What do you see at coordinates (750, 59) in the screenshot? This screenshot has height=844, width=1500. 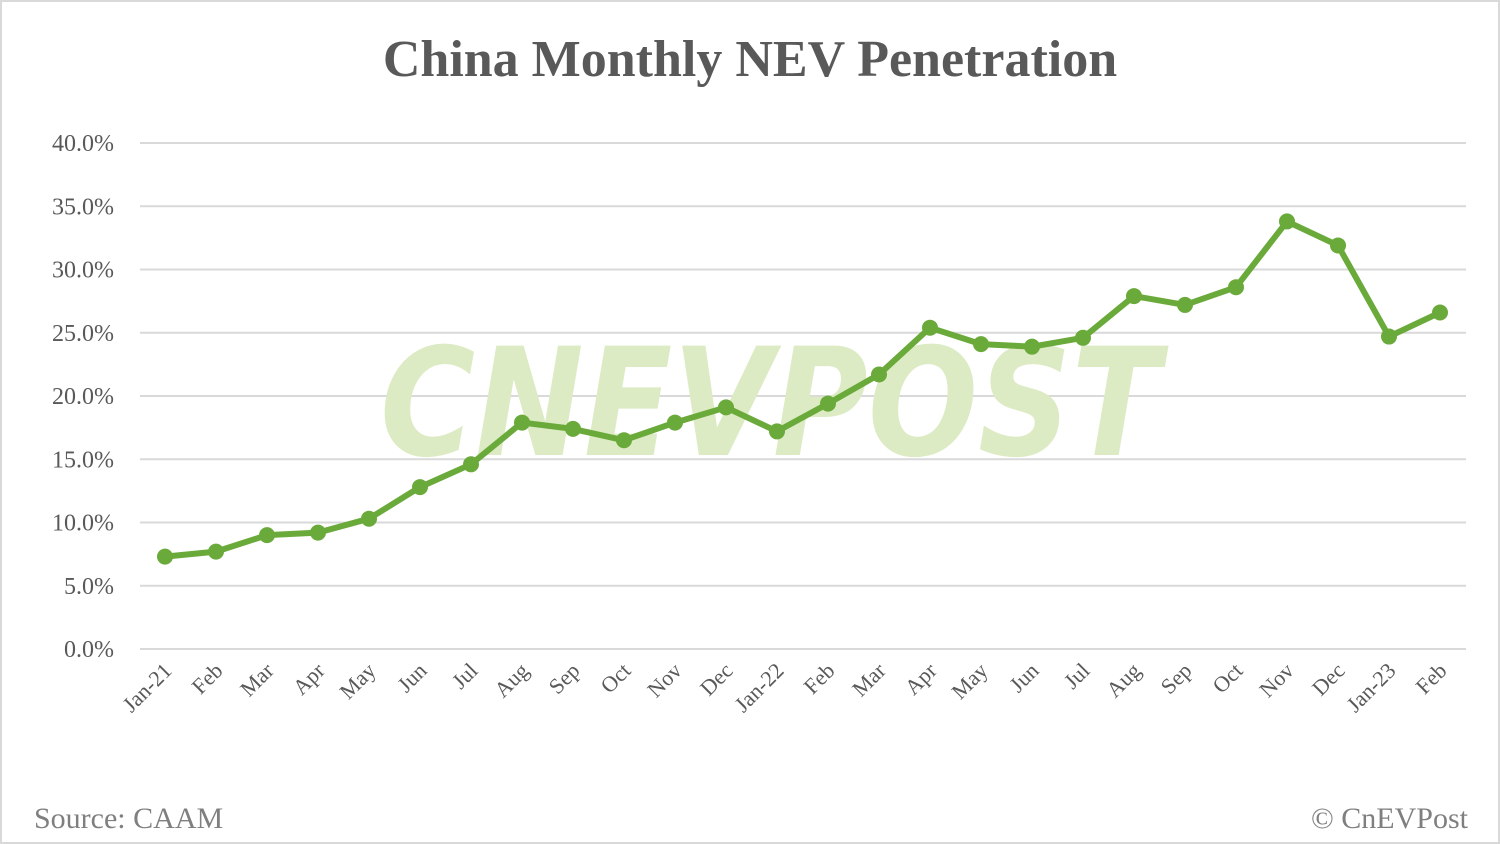 I see `chart-title: China Monthly NEV Penetration` at bounding box center [750, 59].